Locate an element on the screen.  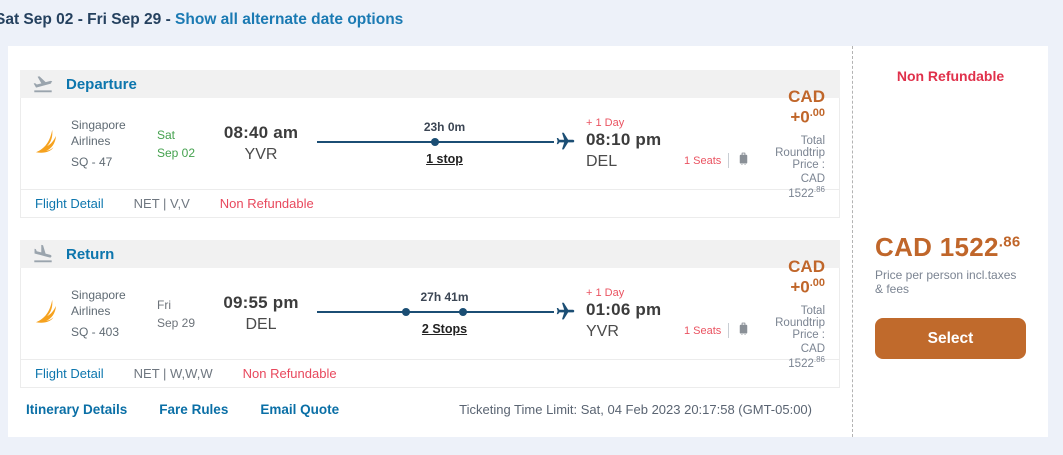
departure-time: 09:55 pm is located at coordinates (261, 302).